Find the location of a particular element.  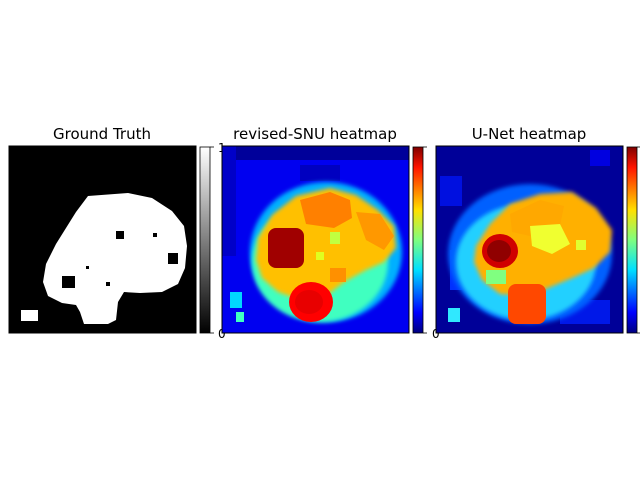

mask-image is located at coordinates (102, 239).